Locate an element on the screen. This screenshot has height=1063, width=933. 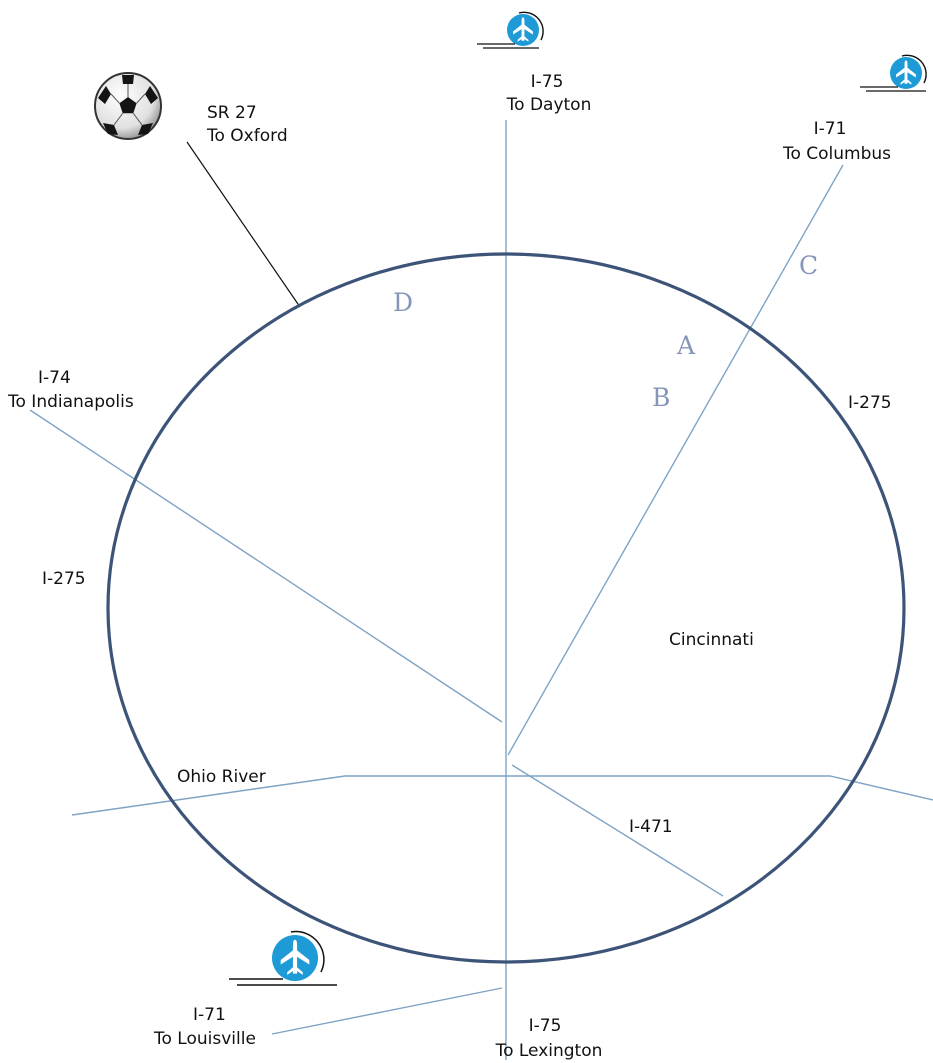
i71-south-label: I-71 is located at coordinates (209, 1015).